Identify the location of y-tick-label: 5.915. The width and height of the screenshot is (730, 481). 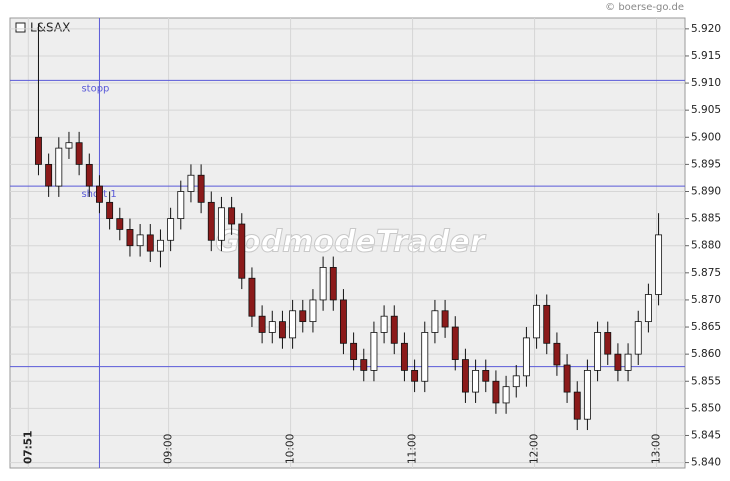
(706, 56).